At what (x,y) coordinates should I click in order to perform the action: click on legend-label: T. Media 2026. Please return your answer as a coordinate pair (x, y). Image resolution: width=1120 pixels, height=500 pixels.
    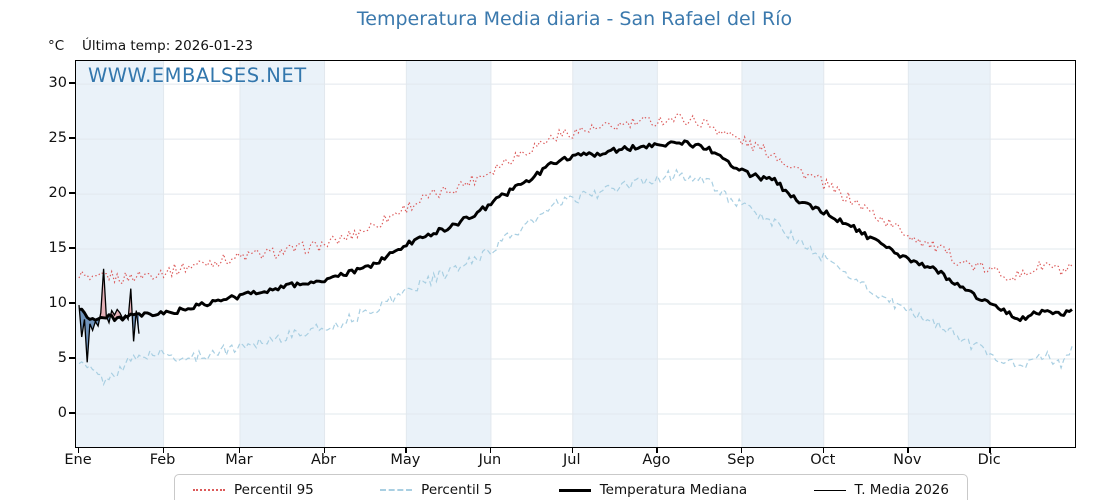
    Looking at the image, I should click on (901, 490).